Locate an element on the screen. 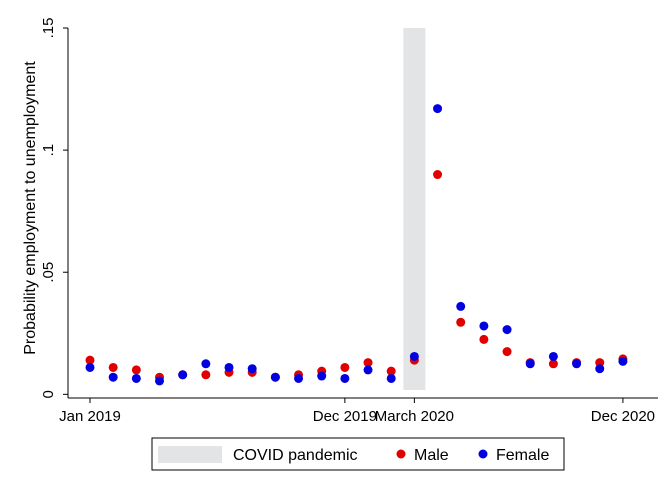 Image resolution: width=666 pixels, height=495 pixels. legend-marker-male is located at coordinates (401, 454).